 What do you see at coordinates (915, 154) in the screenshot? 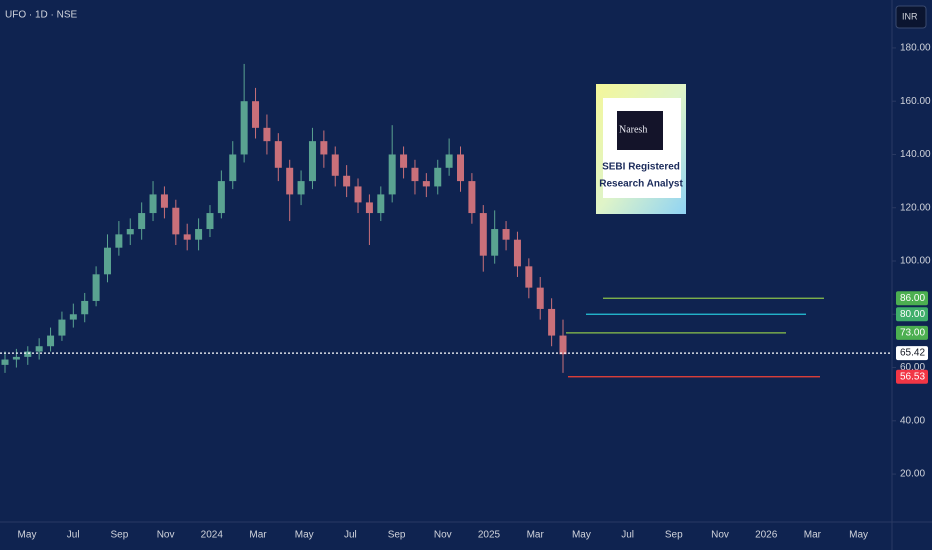
I see `y-tick-label: 140.00` at bounding box center [915, 154].